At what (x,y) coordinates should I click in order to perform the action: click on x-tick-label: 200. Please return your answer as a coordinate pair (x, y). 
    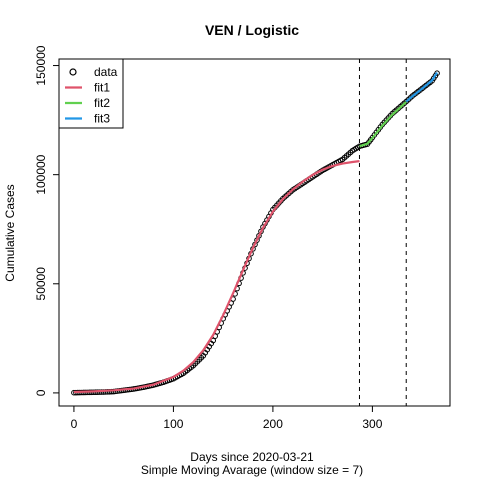
    Looking at the image, I should click on (273, 424).